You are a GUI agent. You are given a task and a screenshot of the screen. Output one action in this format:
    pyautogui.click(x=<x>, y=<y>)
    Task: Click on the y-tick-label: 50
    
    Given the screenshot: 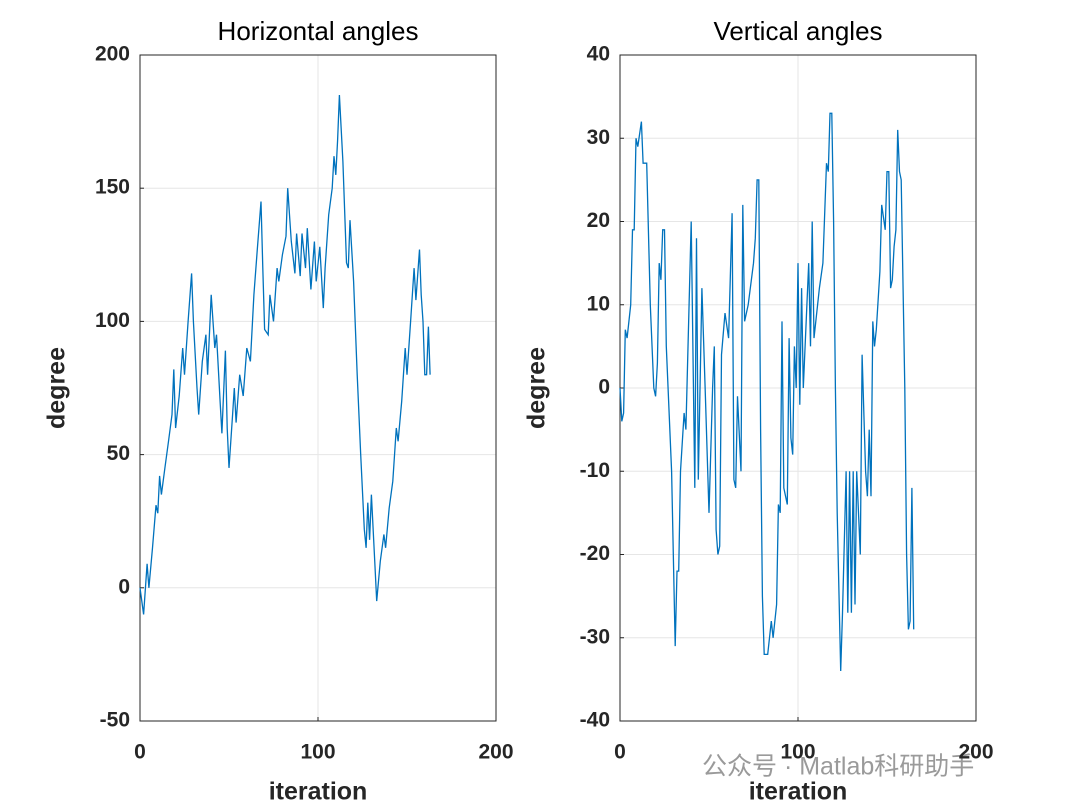 What is the action you would take?
    pyautogui.click(x=118, y=453)
    